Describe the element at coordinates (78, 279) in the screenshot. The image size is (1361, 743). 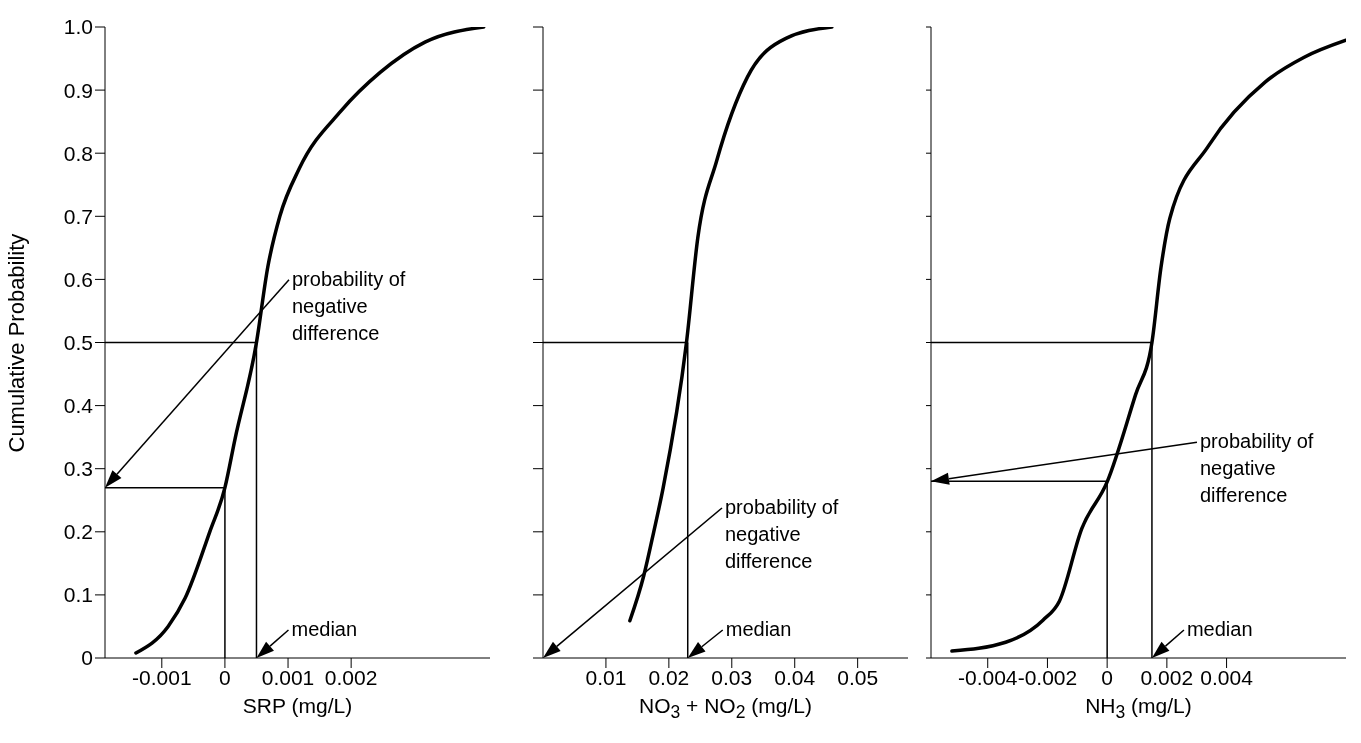
I see `y-tick-label: 0.6` at that location.